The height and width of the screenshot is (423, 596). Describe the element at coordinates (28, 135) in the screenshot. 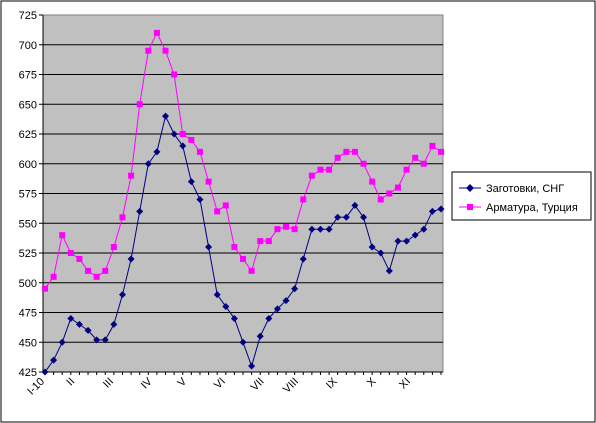

I see `y-tick-label: 625` at that location.